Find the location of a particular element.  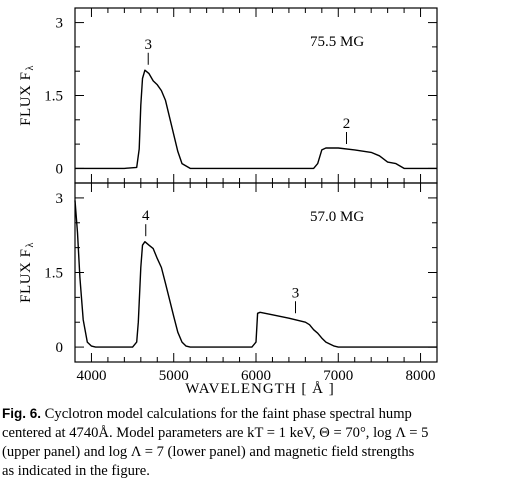

x-axis-label: WAVELENGTH [ Å ] is located at coordinates (259, 389).